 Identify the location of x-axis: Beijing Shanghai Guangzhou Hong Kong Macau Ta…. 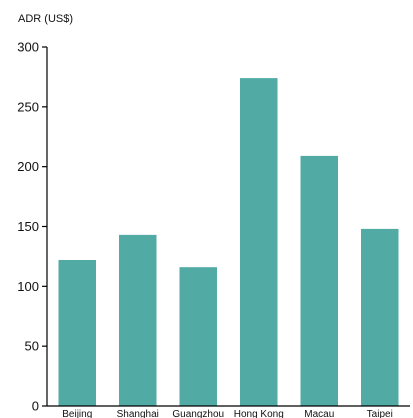
(228, 411).